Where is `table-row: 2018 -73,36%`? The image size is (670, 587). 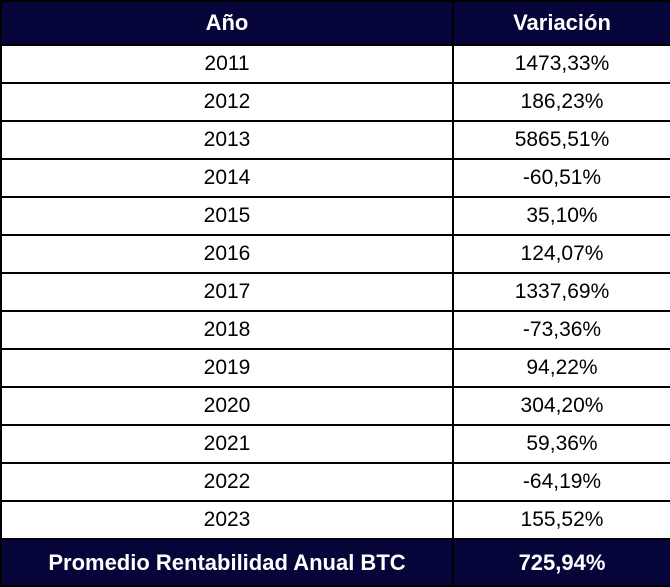
table-row: 2018 -73,36% is located at coordinates (335, 330).